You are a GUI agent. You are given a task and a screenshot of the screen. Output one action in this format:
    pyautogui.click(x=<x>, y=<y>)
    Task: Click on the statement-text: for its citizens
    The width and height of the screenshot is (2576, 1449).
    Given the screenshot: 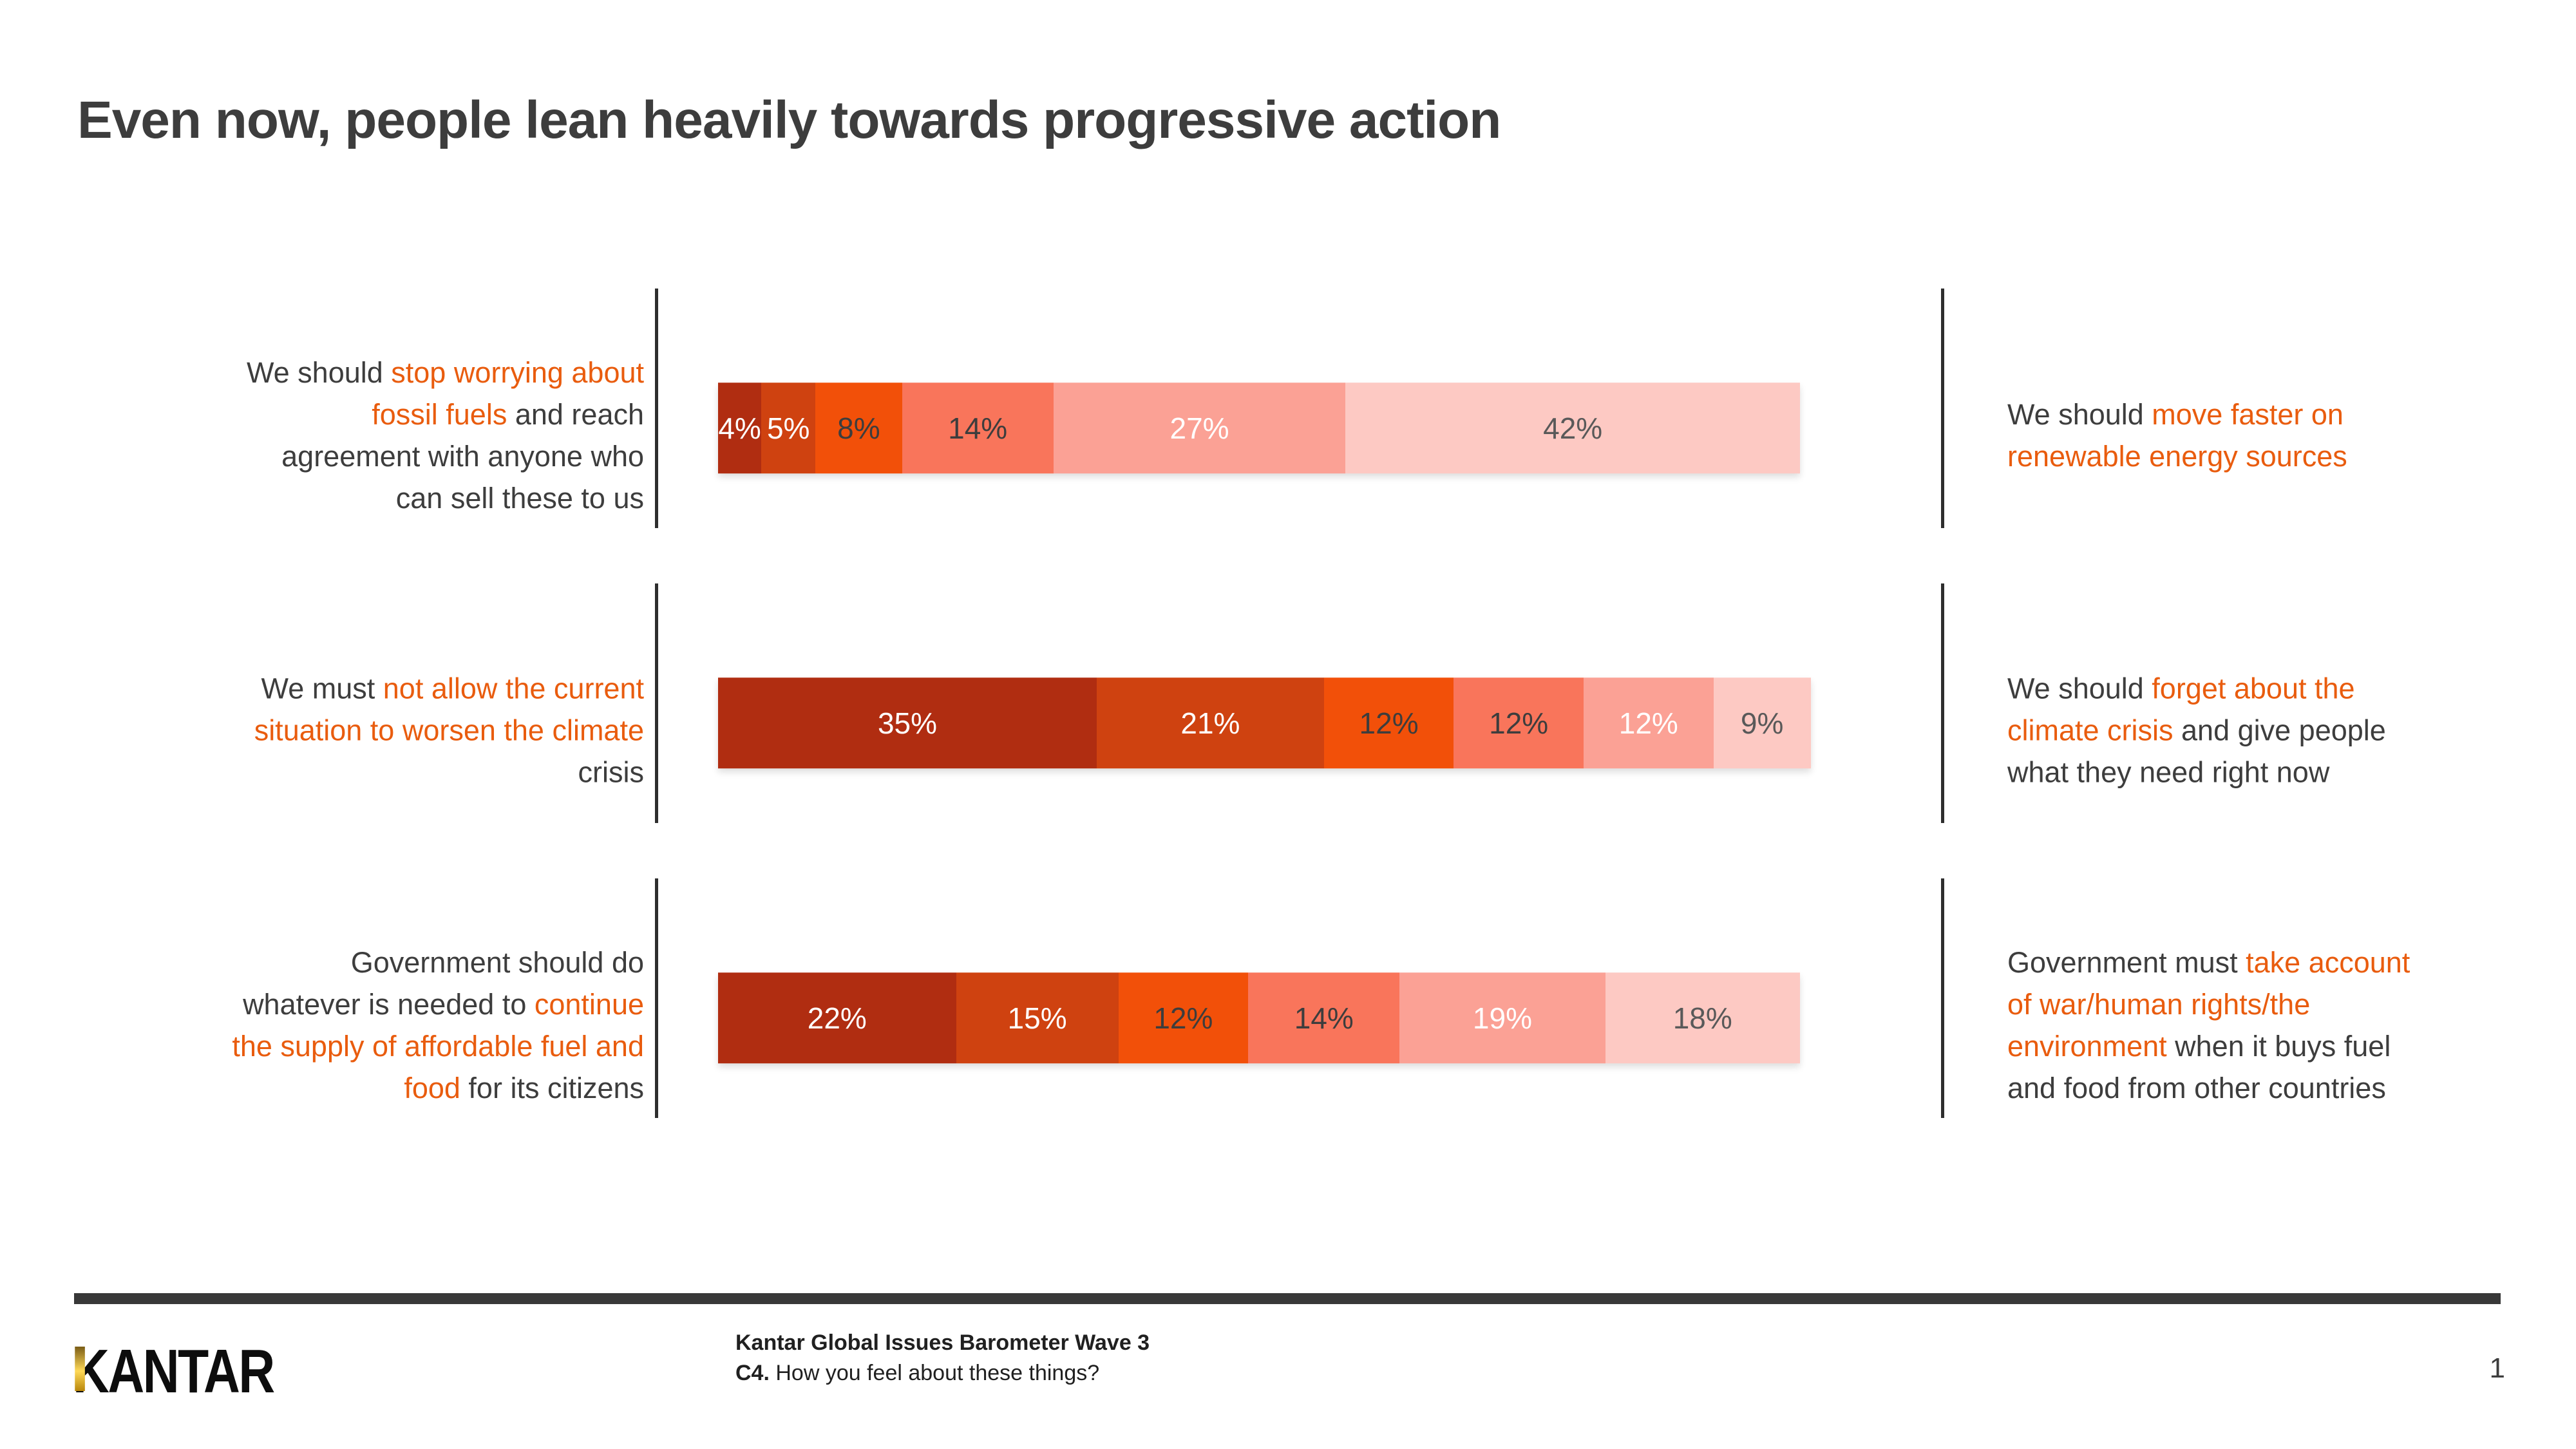 What is the action you would take?
    pyautogui.click(x=552, y=1088)
    